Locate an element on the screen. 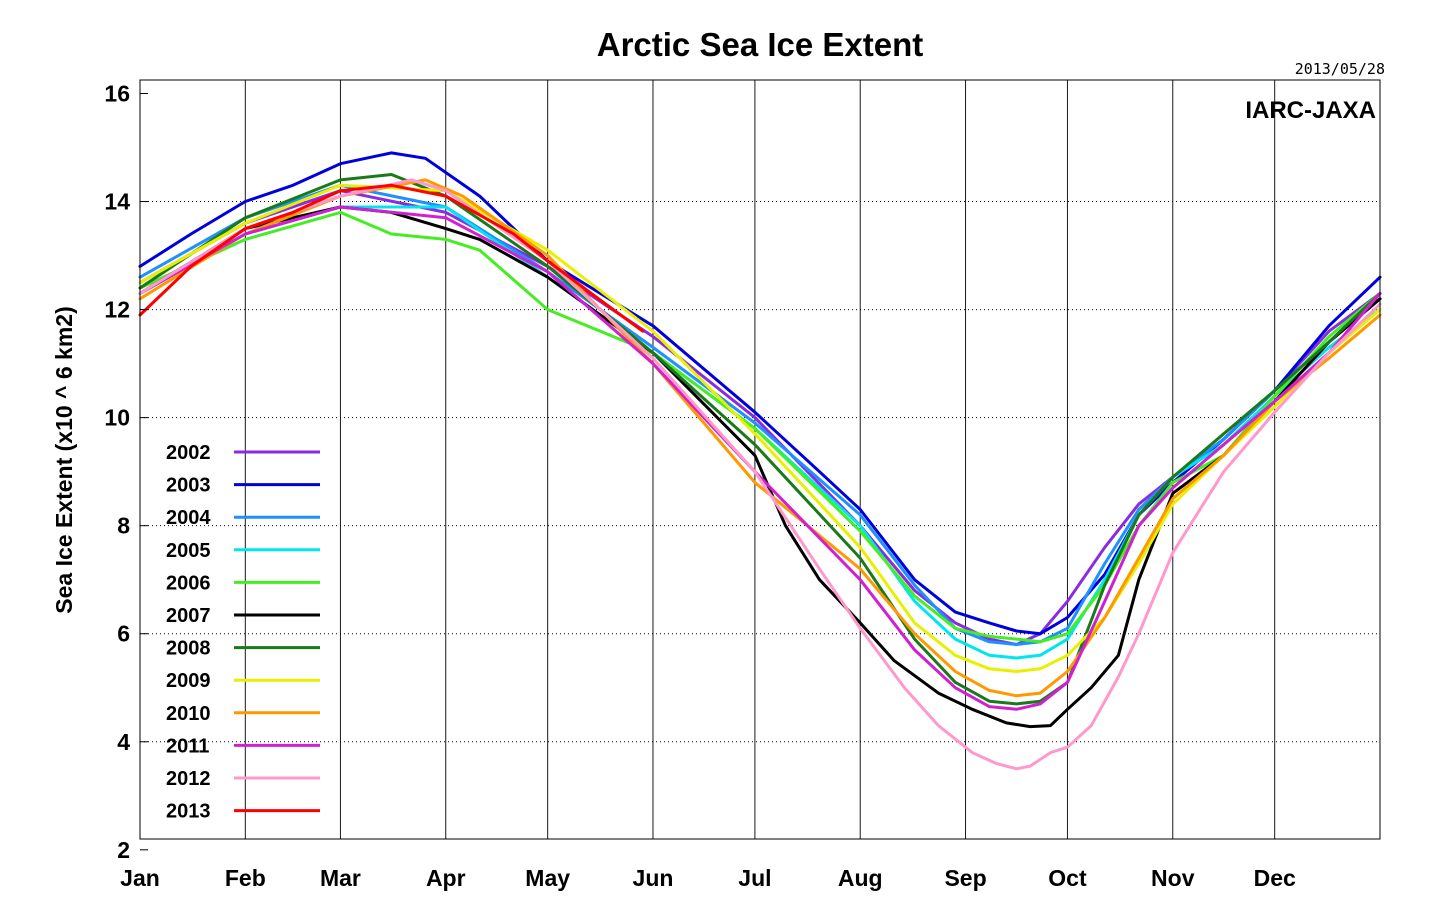 This screenshot has width=1440, height=900. x-tick-label: Mar is located at coordinates (340, 878).